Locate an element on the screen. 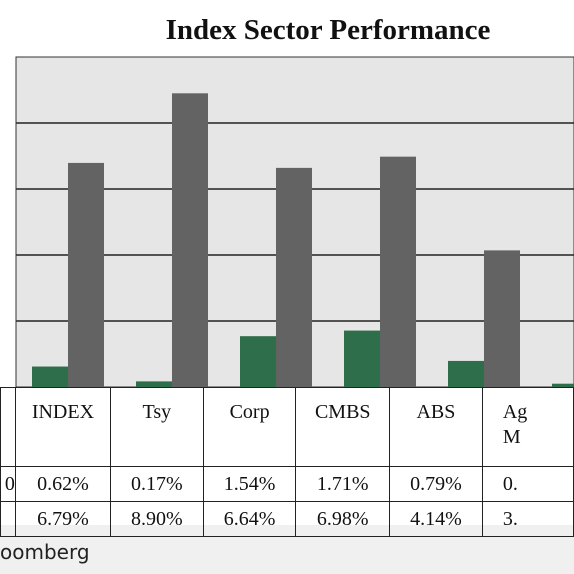 This screenshot has height=574, width=574. table-header-cell: INDEX is located at coordinates (62, 427).